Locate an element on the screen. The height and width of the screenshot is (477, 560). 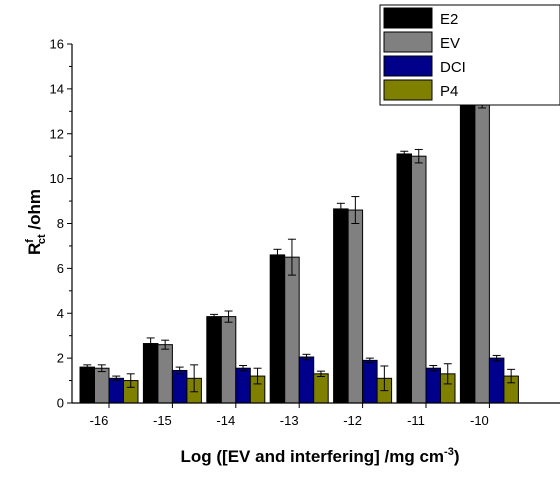
error-bar-dci--12 is located at coordinates (369, 360).